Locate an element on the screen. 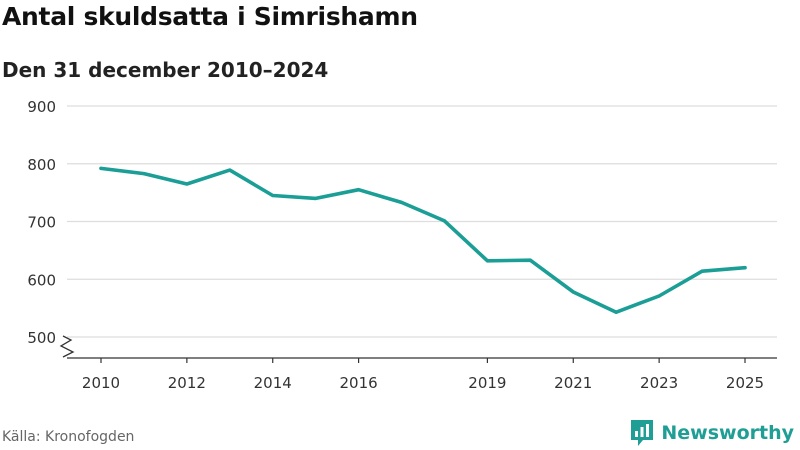  chart-subtitle: Den 31 december 2010–2024 is located at coordinates (165, 70).